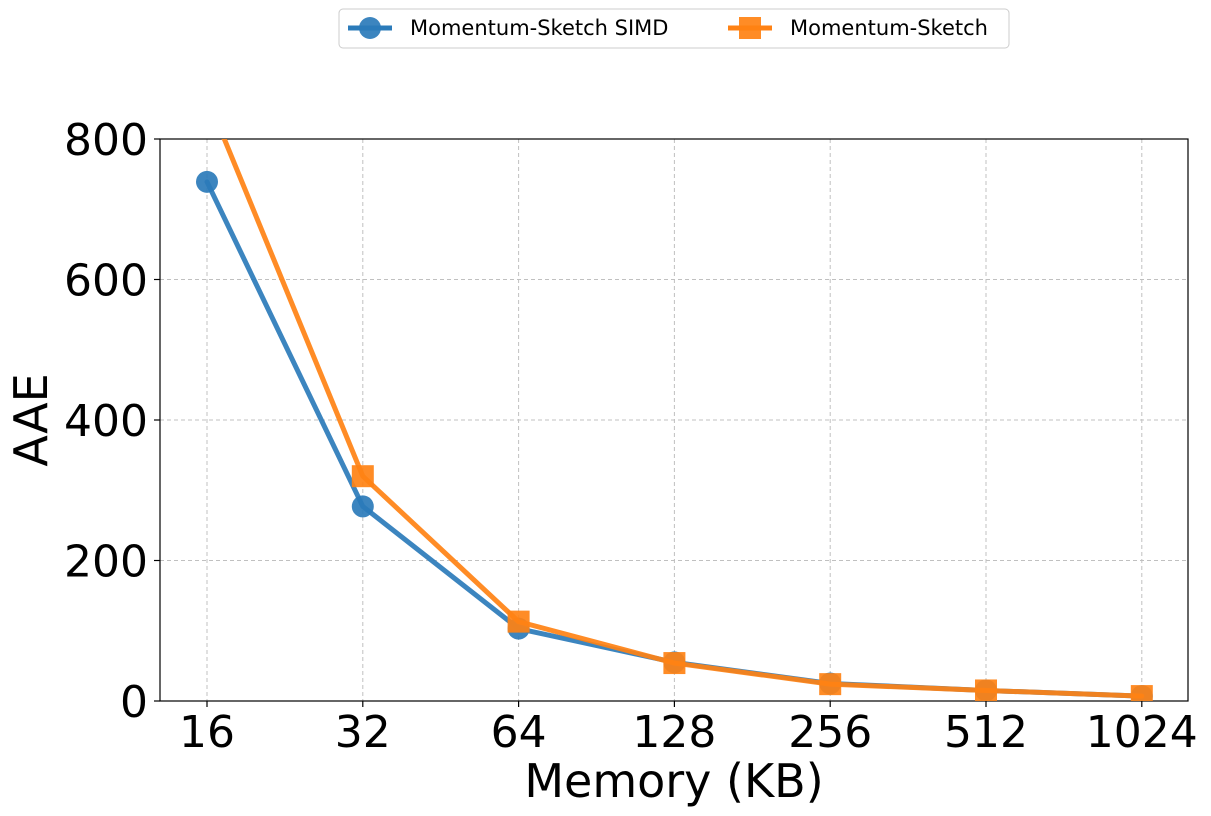 Image resolution: width=1211 pixels, height=816 pixels. What do you see at coordinates (106, 562) in the screenshot?
I see `y-tick-label: 200` at bounding box center [106, 562].